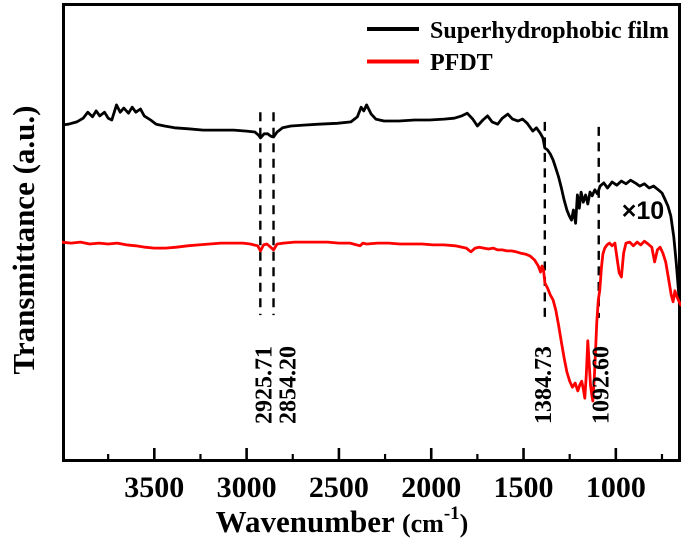 The width and height of the screenshot is (685, 541). Describe the element at coordinates (518, 47) in the screenshot. I see `legend: Superhydrophobic film PFDT` at that location.